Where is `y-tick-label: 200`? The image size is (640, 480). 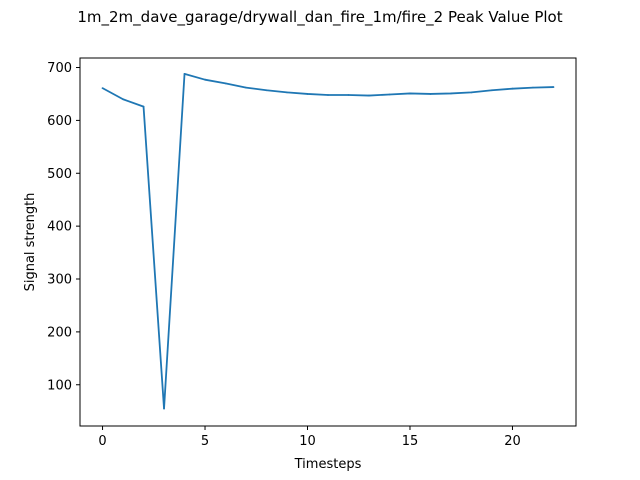 y-tick-label: 200 is located at coordinates (59, 332).